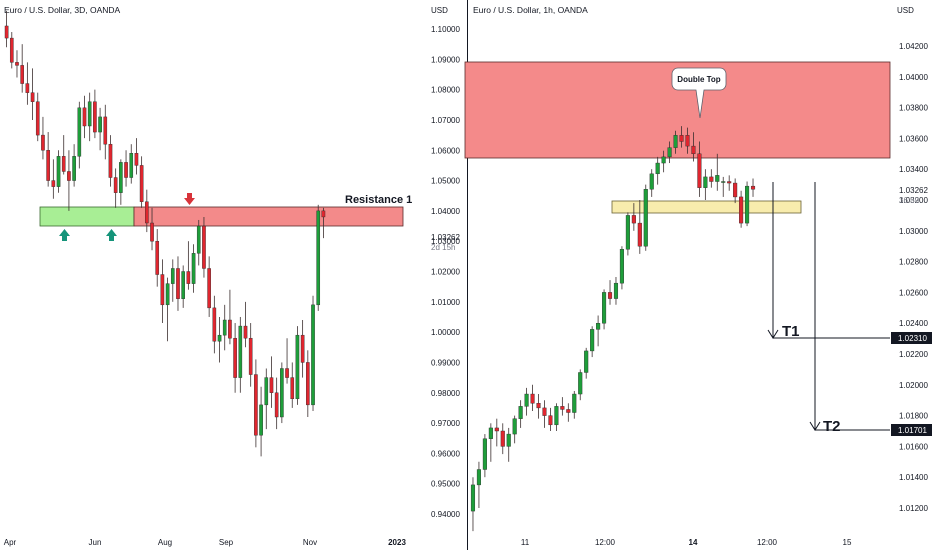 Image resolution: width=932 pixels, height=555 pixels. I want to click on price-tick-label: 1.03200, so click(913, 200).